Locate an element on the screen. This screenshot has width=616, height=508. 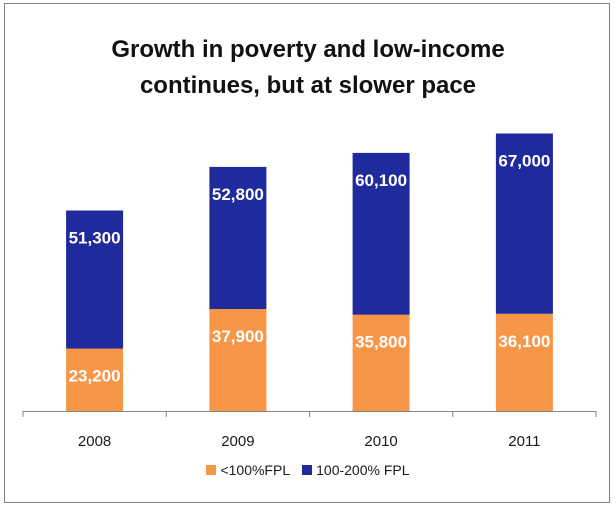
data-label-100-200-fpl-2011: 67,000 is located at coordinates (524, 161).